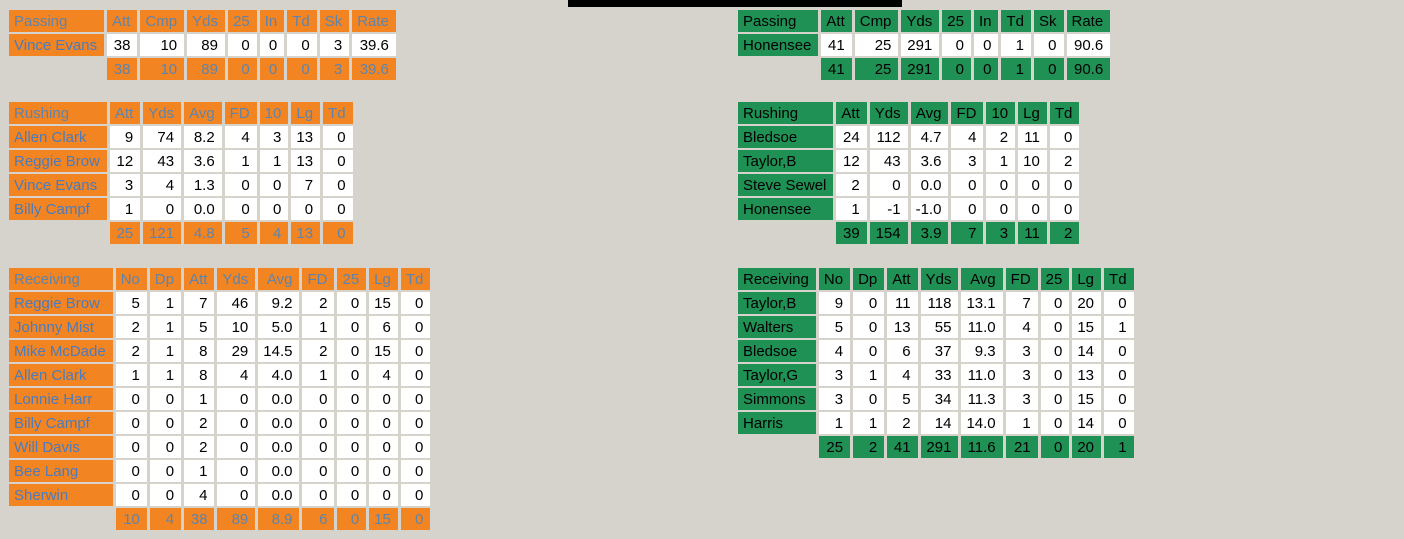 Image resolution: width=1404 pixels, height=539 pixels. What do you see at coordinates (982, 399) in the screenshot?
I see `stat-value: 11.3` at bounding box center [982, 399].